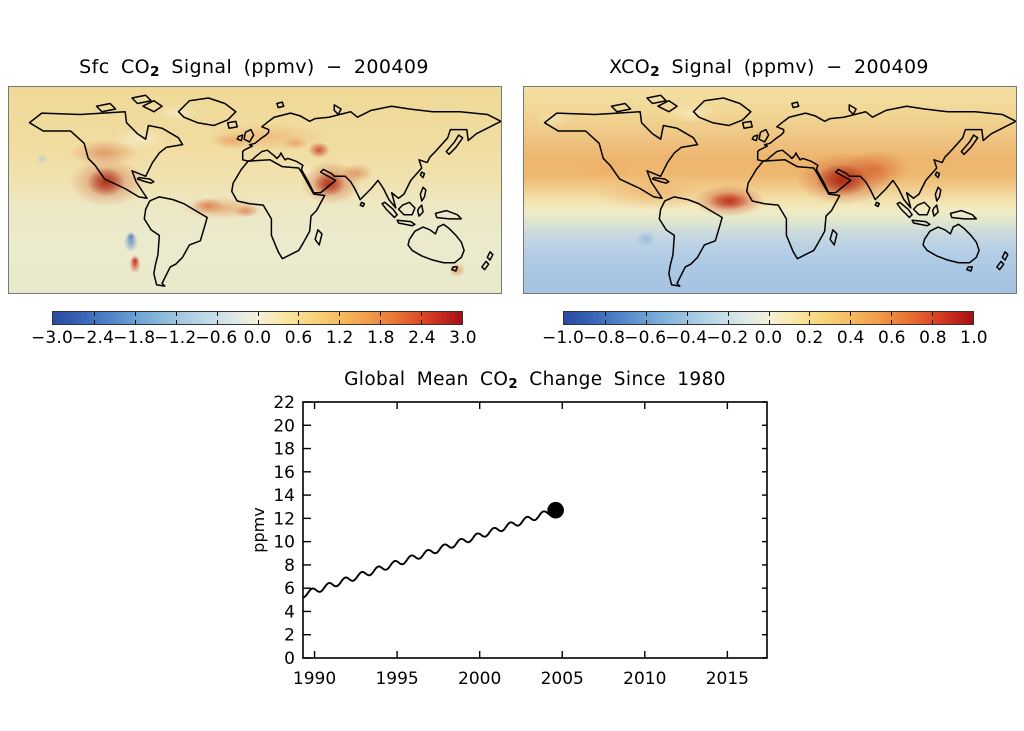 This screenshot has width=1024, height=731. Describe the element at coordinates (289, 566) in the screenshot. I see `y-axis-tick-label: 8` at that location.